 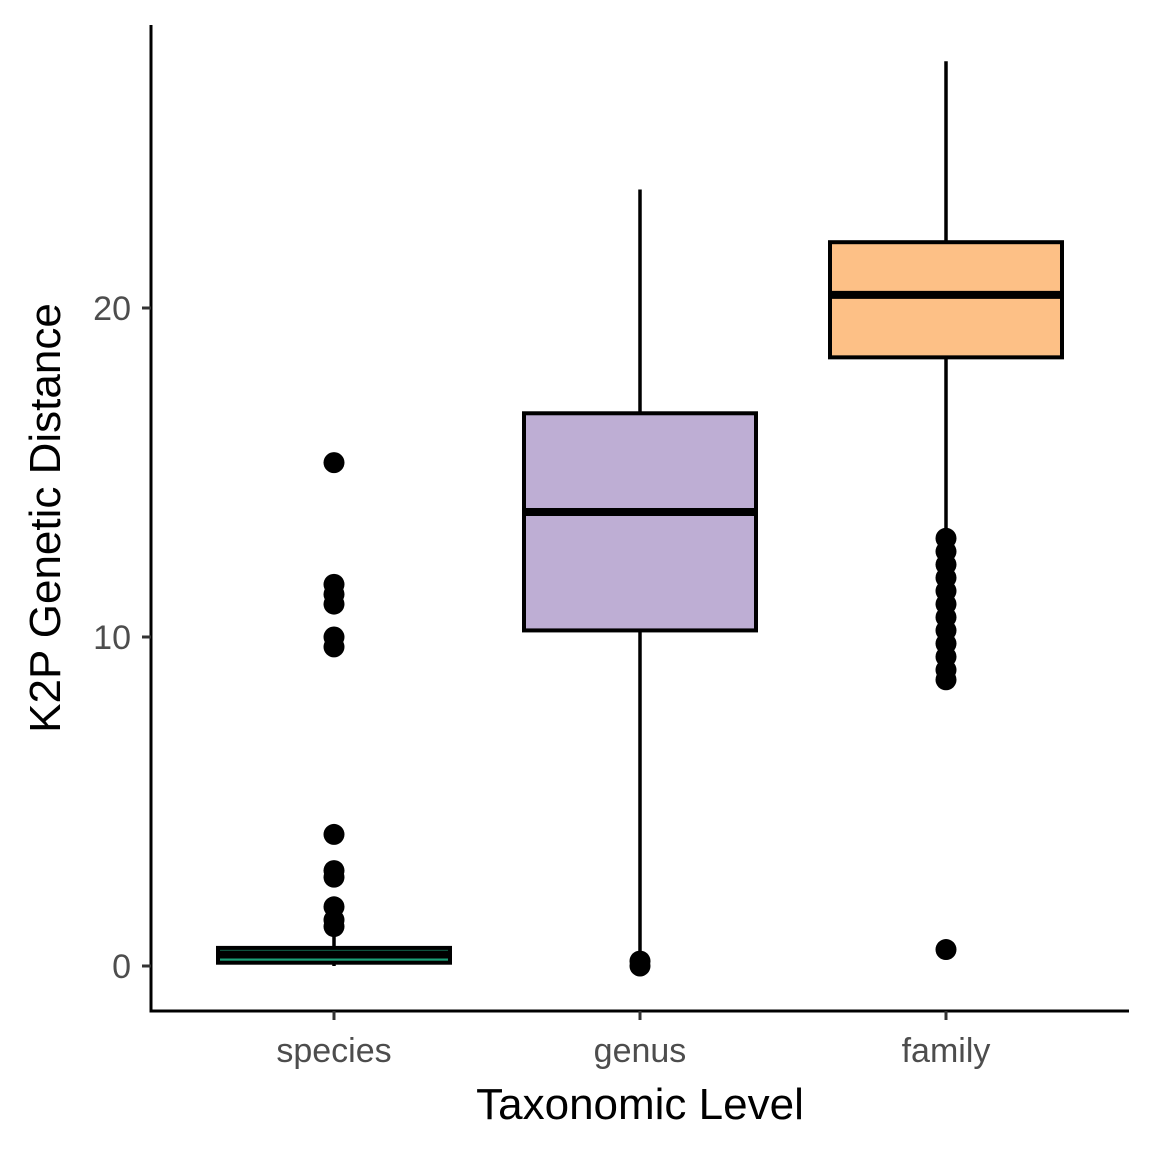 What do you see at coordinates (334, 709) in the screenshot?
I see `box-group-species` at bounding box center [334, 709].